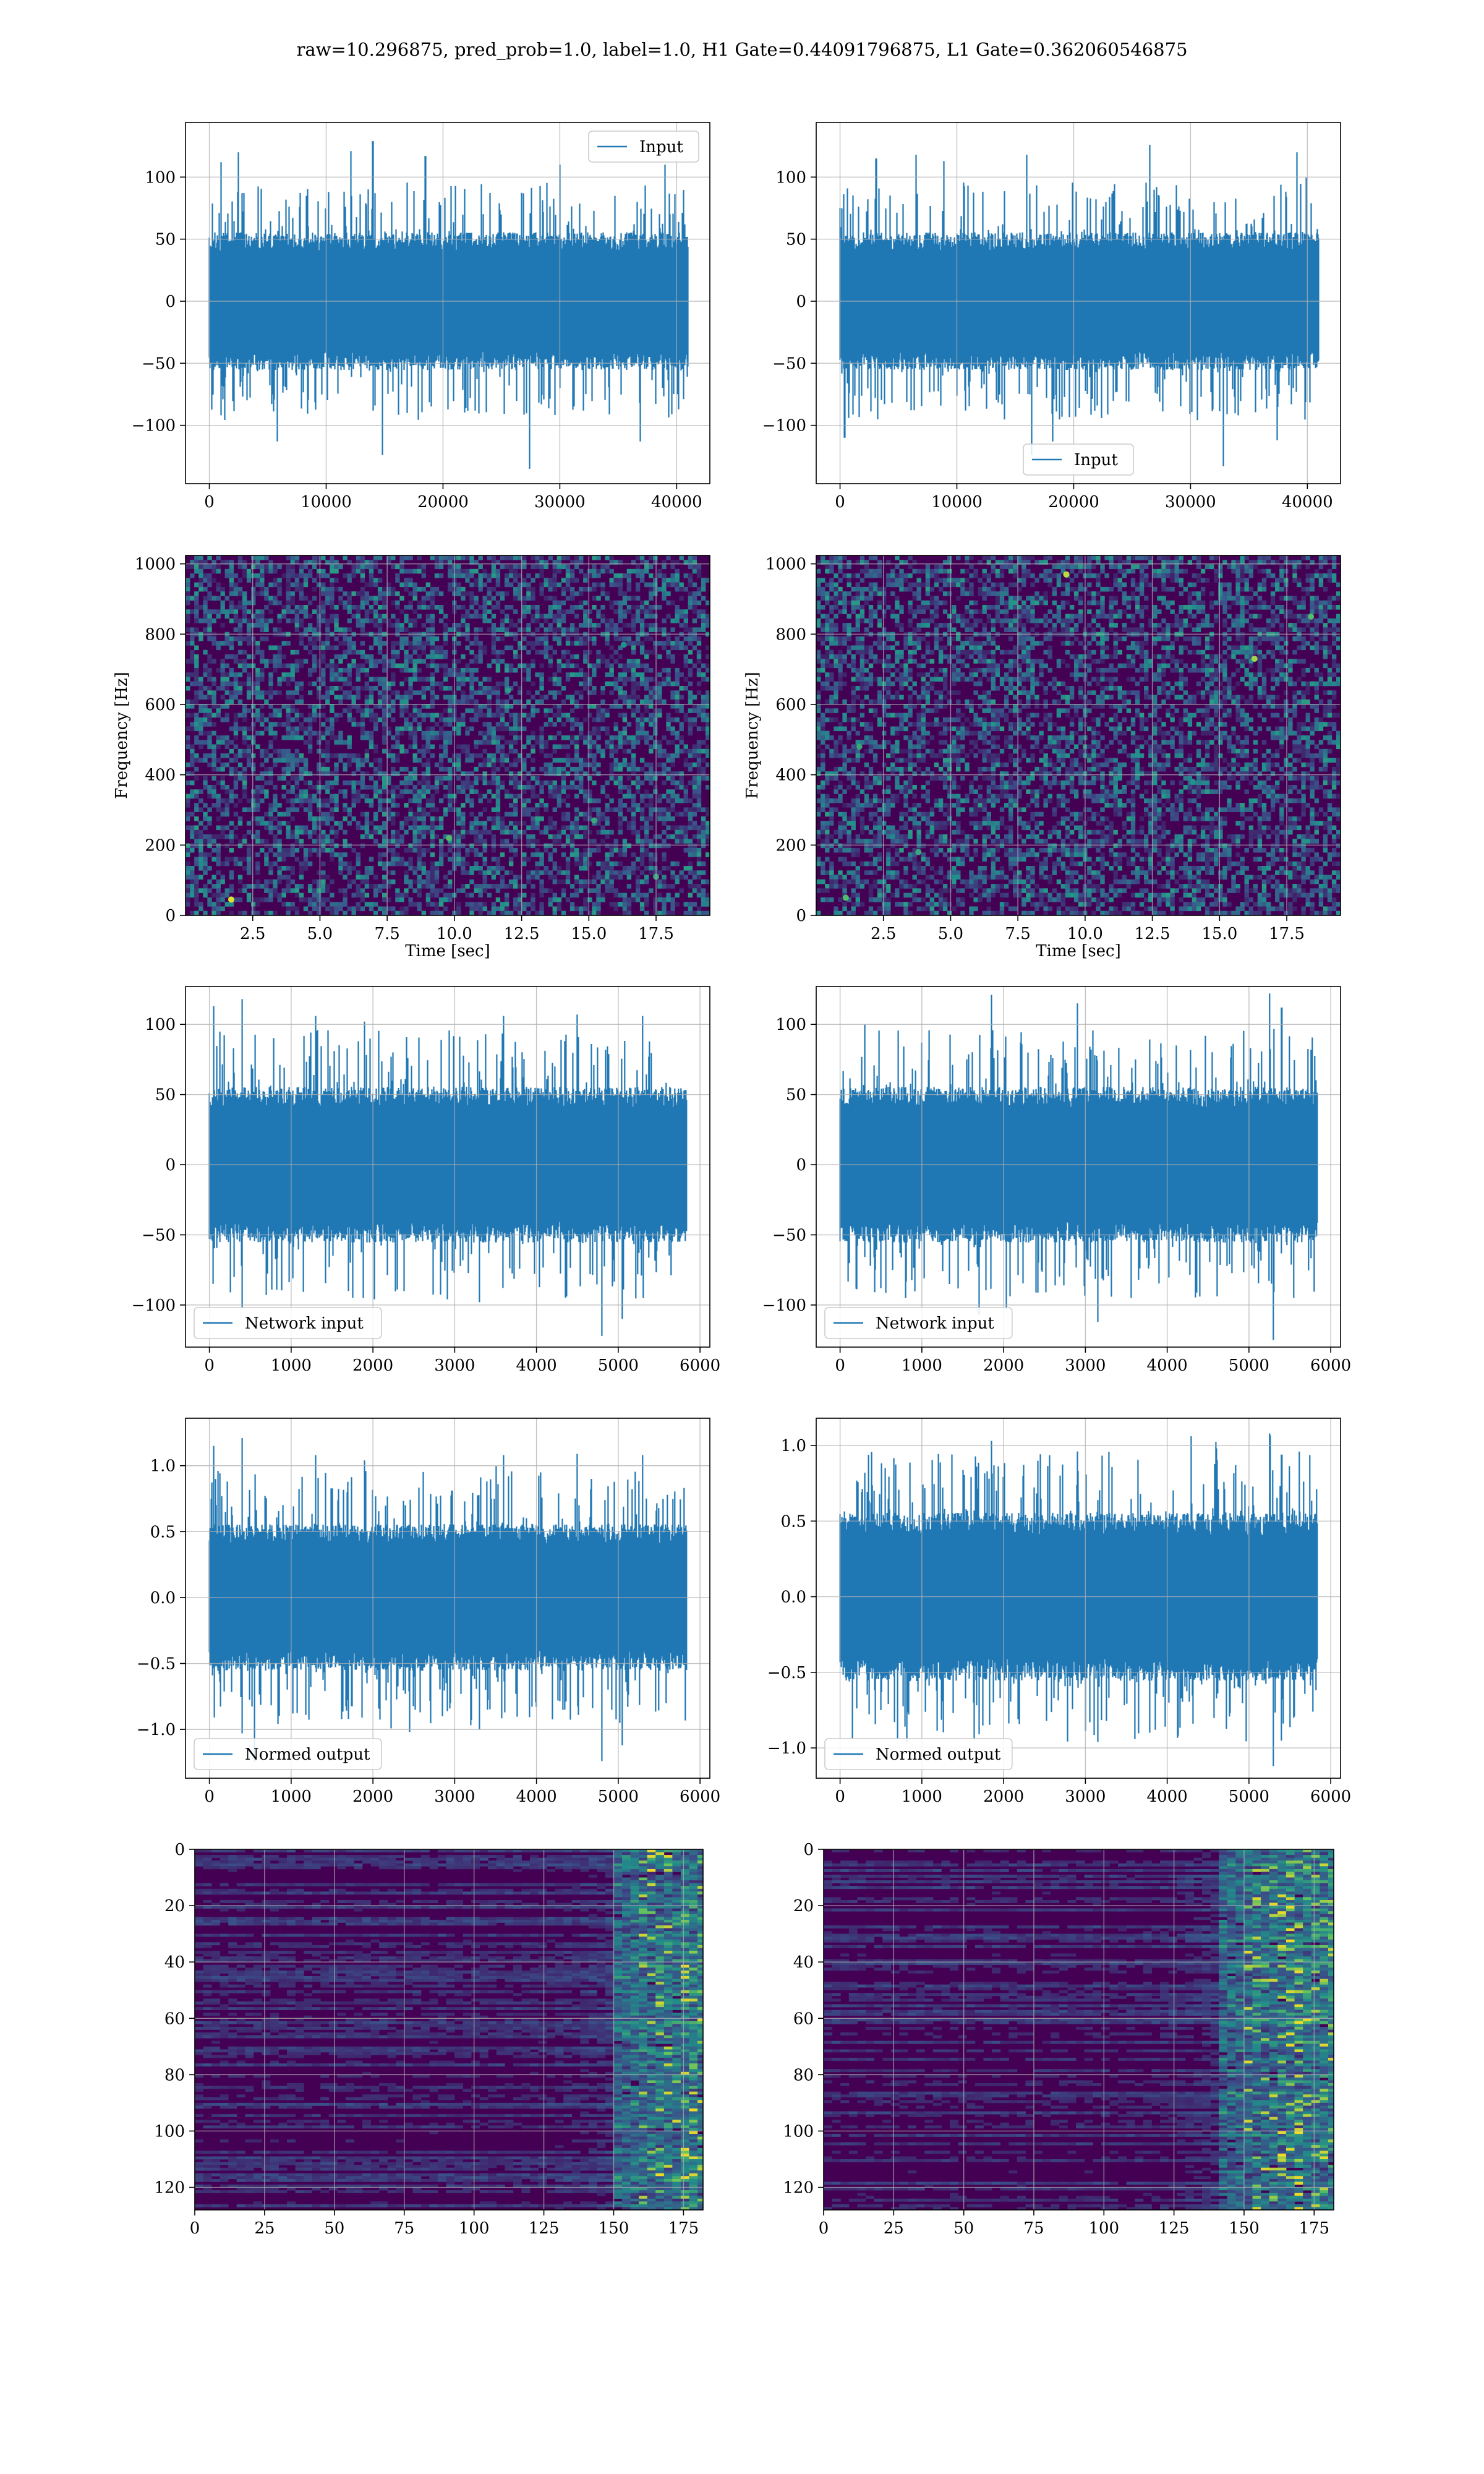  Describe the element at coordinates (307, 1754) in the screenshot. I see `h1-normed-output-legend-label: Normed output` at that location.